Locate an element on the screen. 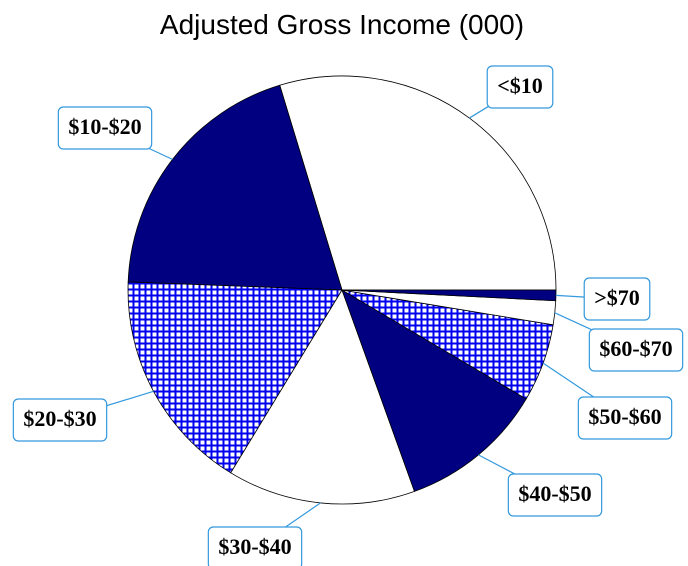  slice-label: $20-$30 is located at coordinates (59, 418).